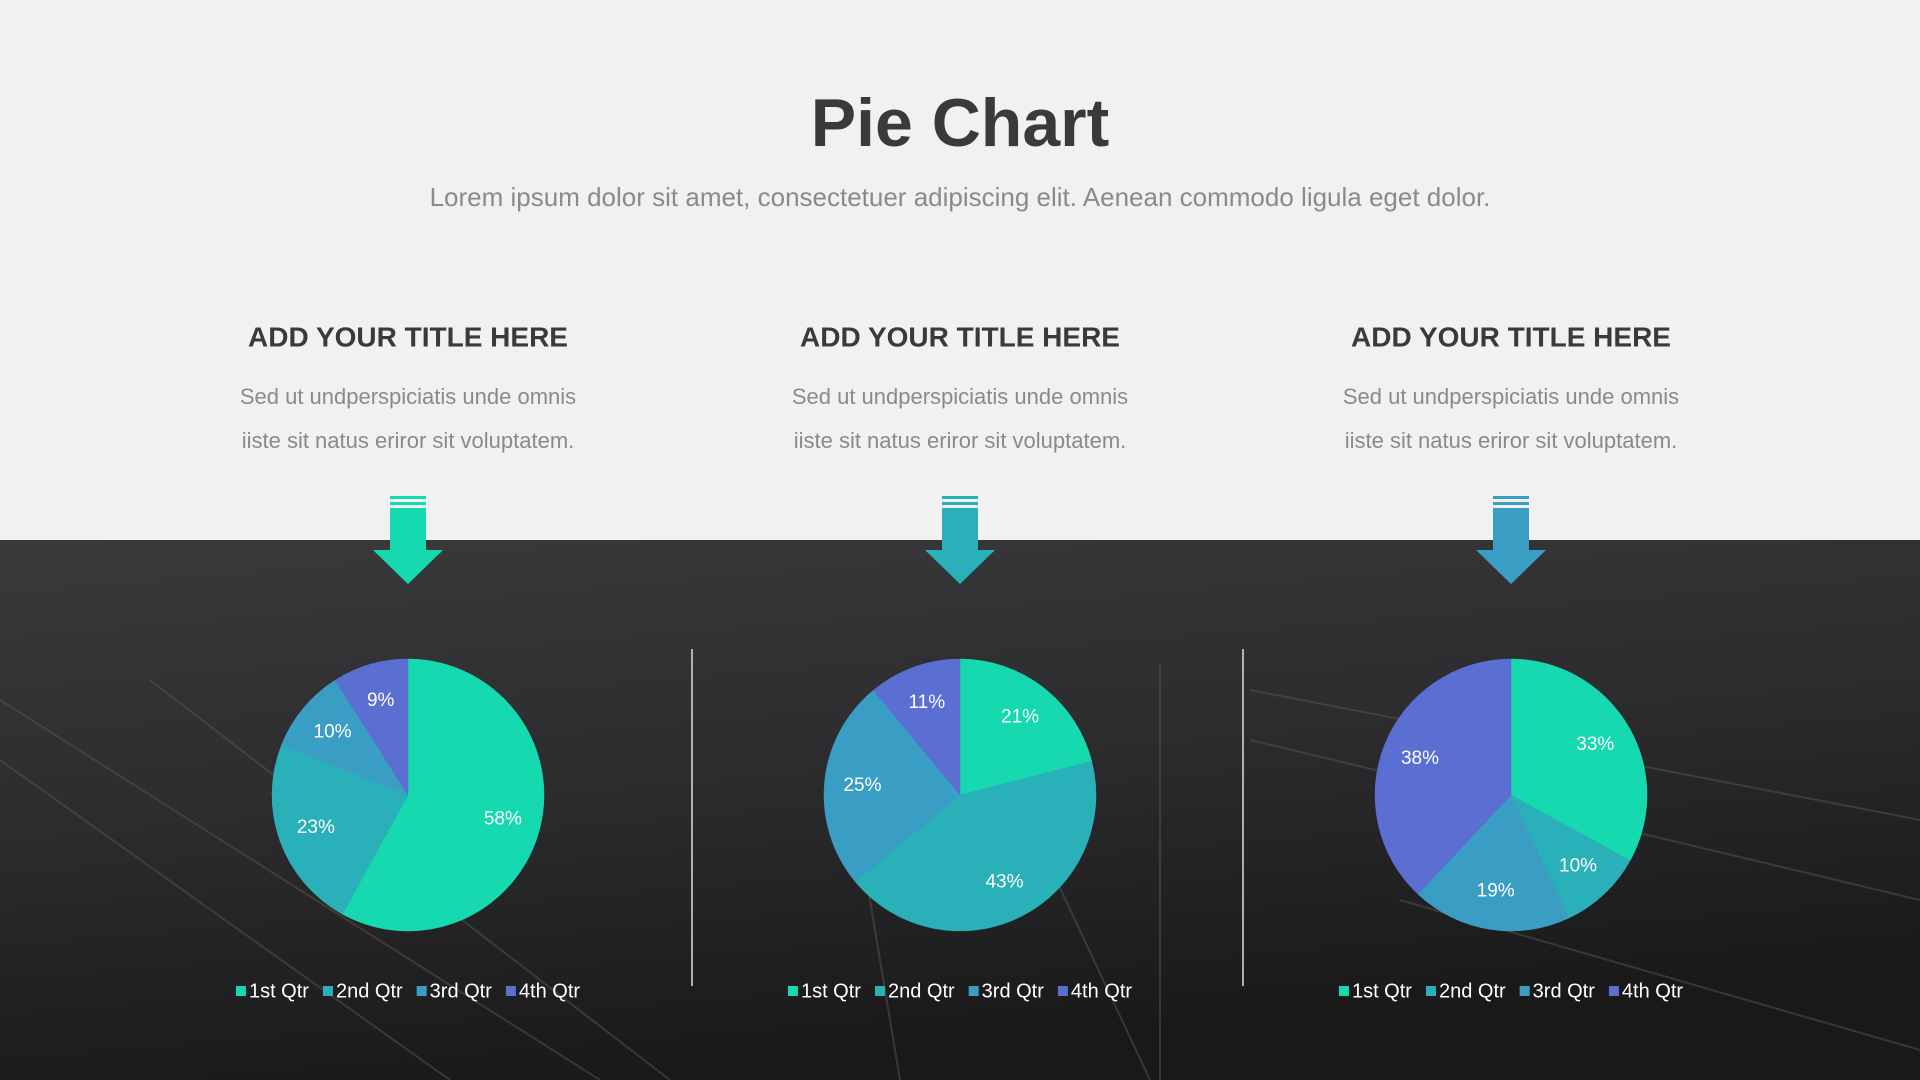 This screenshot has width=1920, height=1080. Describe the element at coordinates (316, 827) in the screenshot. I see `slice-label: 23%` at that location.